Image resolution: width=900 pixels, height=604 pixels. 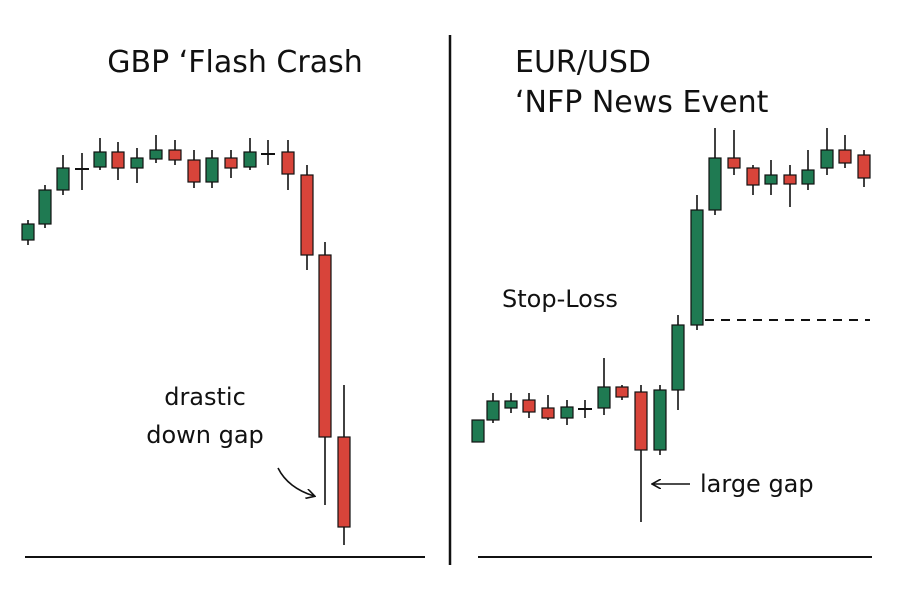 What do you see at coordinates (205, 397) in the screenshot?
I see `annotation: drastic` at bounding box center [205, 397].